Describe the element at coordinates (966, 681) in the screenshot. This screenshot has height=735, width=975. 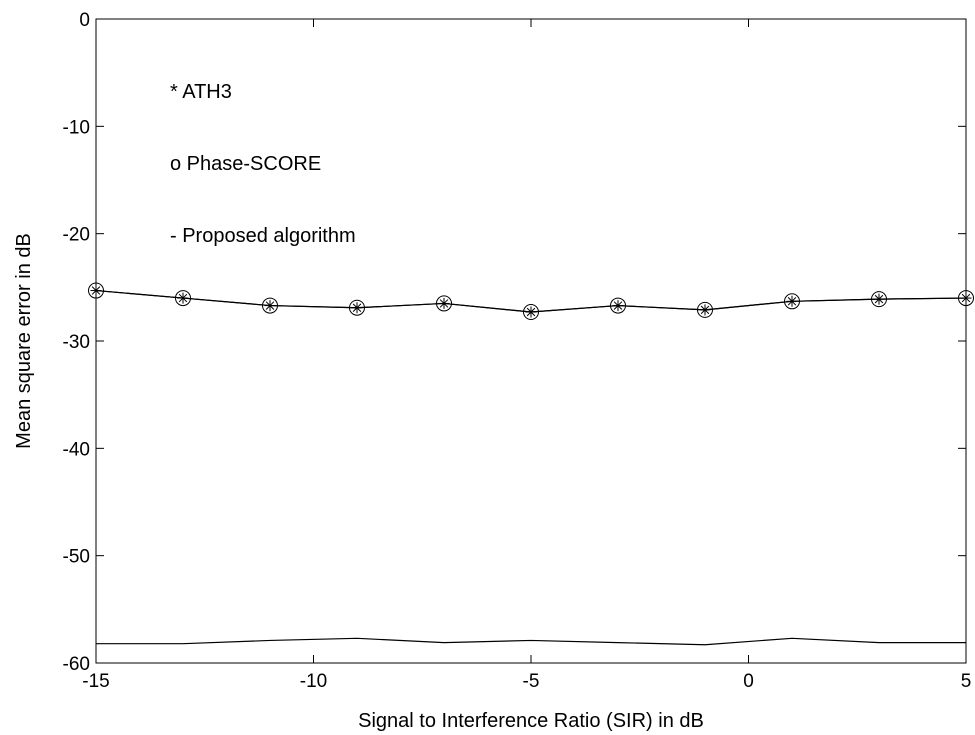
I see `x-tick-label: 5` at that location.